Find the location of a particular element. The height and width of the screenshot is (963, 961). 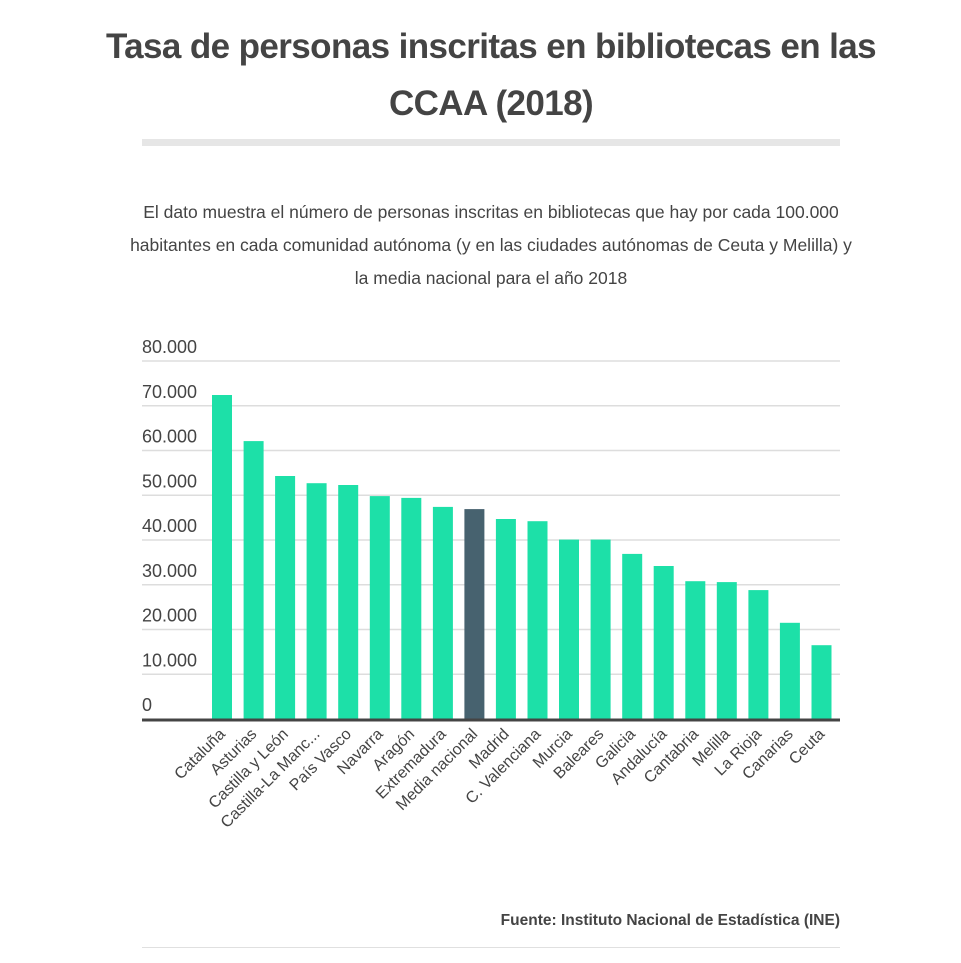

x-category-label: Ceuta is located at coordinates (807, 747).